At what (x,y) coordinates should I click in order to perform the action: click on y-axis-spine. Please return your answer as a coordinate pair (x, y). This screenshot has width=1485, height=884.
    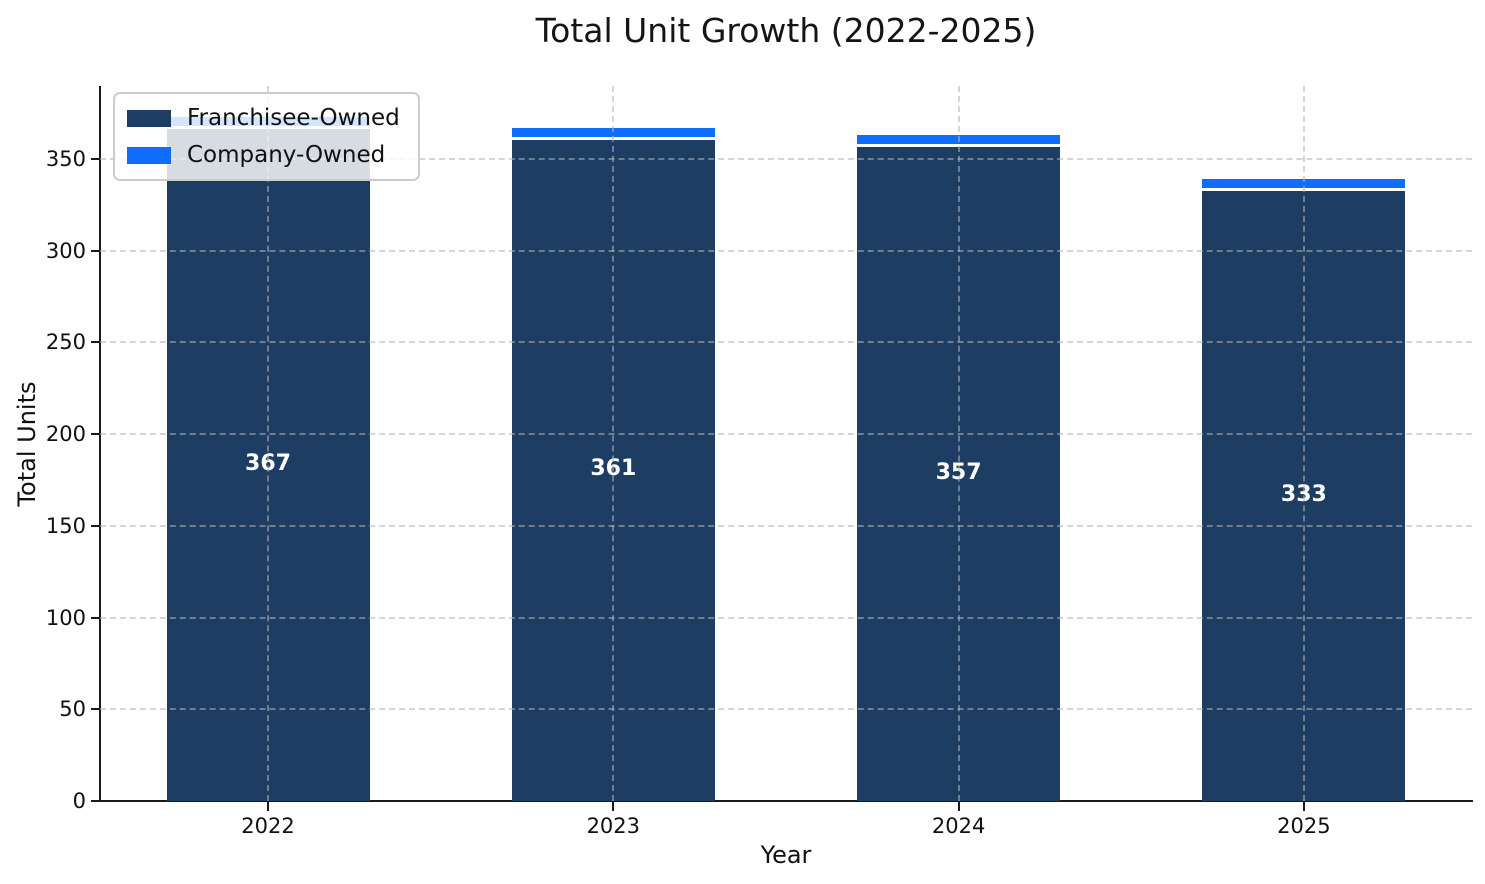
    Looking at the image, I should click on (100, 444).